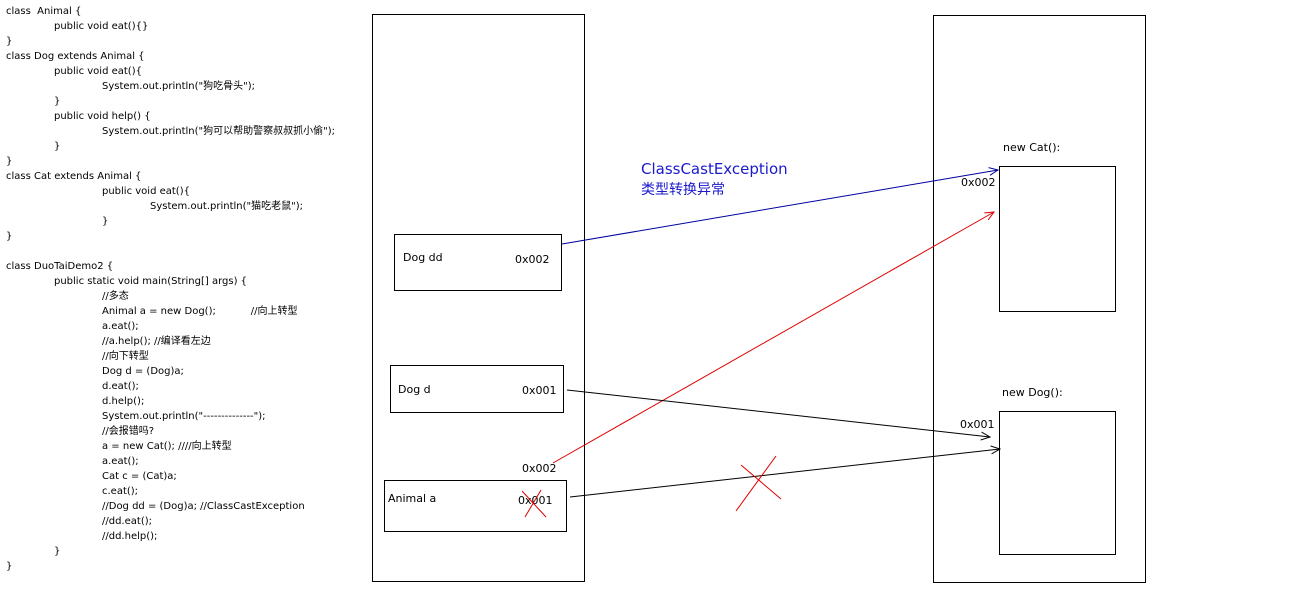 This screenshot has height=602, width=1298. What do you see at coordinates (1038, 226) in the screenshot?
I see `heap-cat-object: new Cat(): 0x002` at bounding box center [1038, 226].